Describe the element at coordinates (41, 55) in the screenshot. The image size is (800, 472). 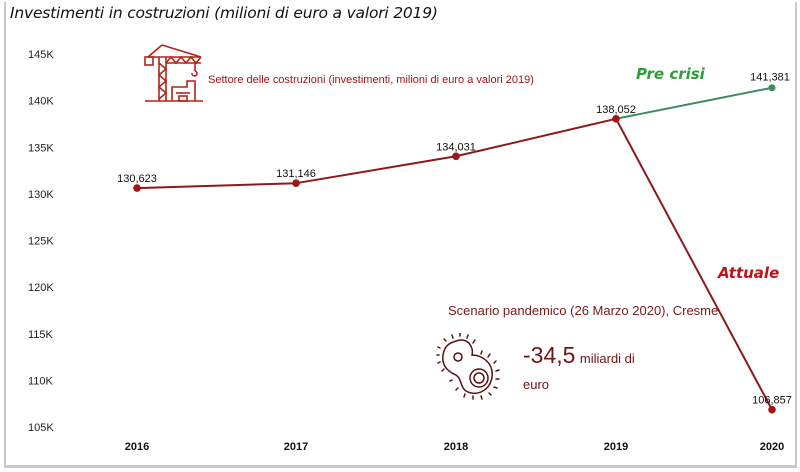
I see `y-tick-label: 145K` at that location.